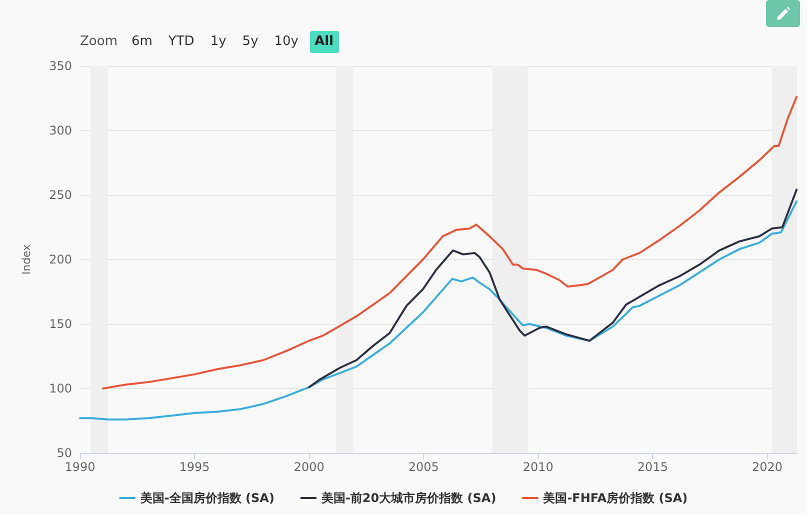  What do you see at coordinates (181, 42) in the screenshot?
I see `text: YTD` at bounding box center [181, 42].